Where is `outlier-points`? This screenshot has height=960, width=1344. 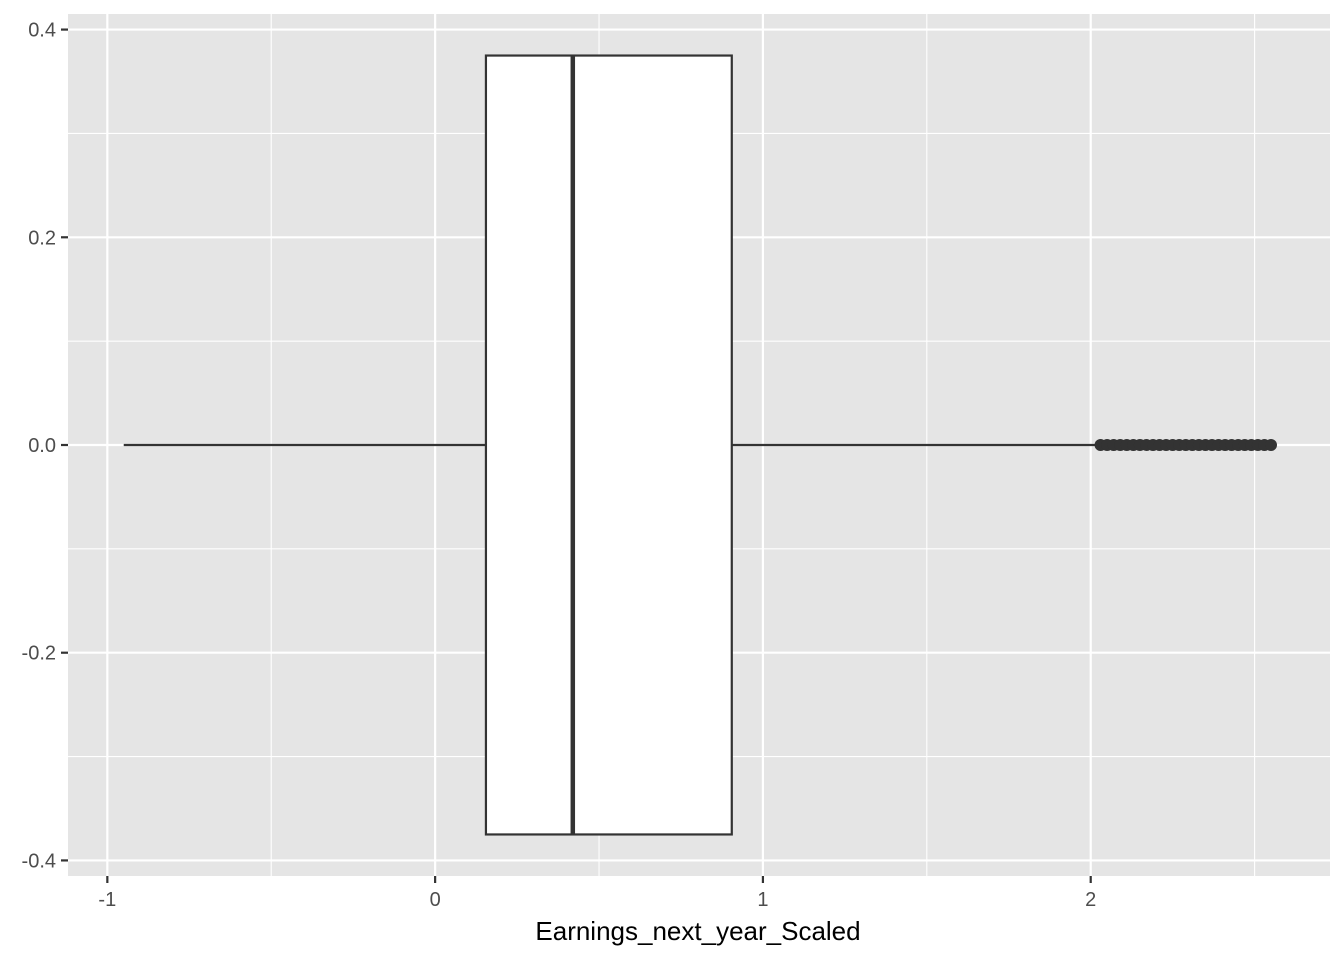 outlier-points is located at coordinates (1185, 445).